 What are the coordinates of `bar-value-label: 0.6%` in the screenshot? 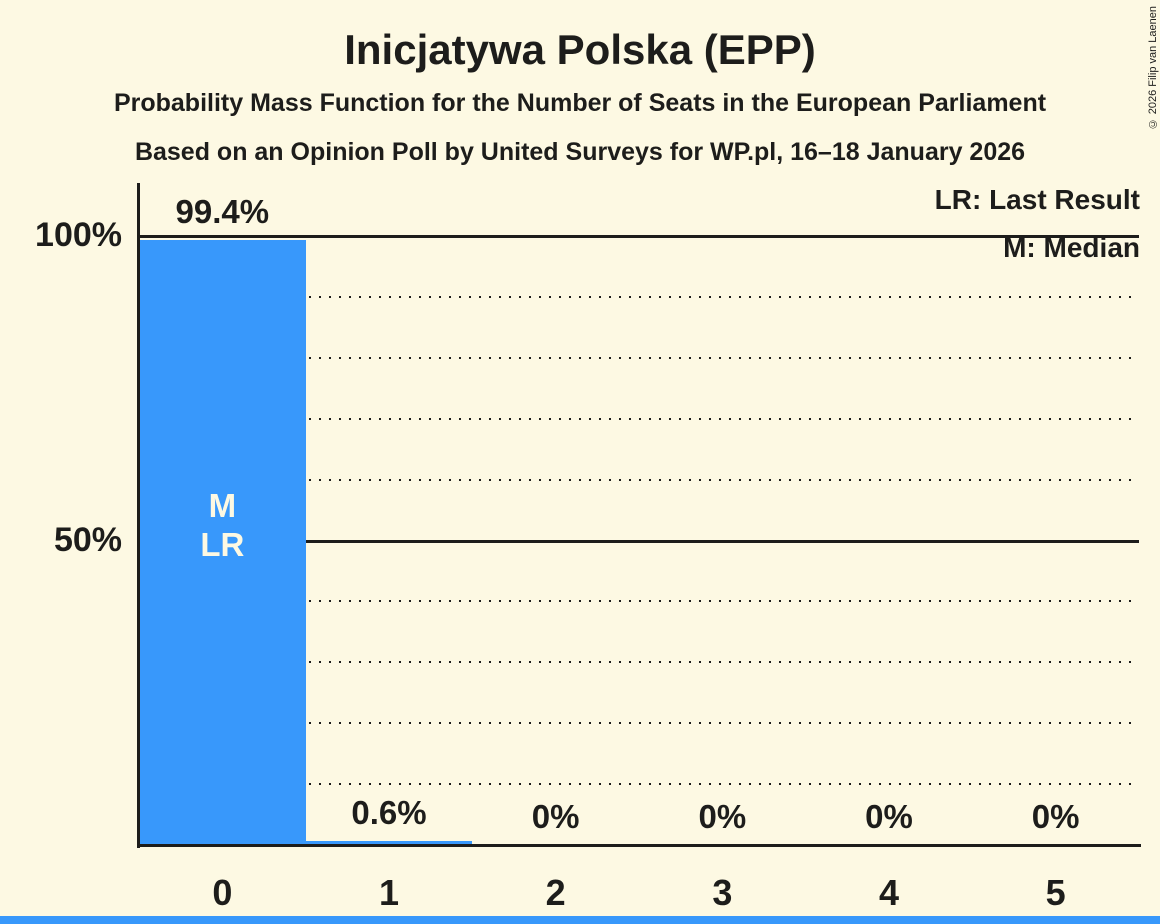 It's located at (389, 813).